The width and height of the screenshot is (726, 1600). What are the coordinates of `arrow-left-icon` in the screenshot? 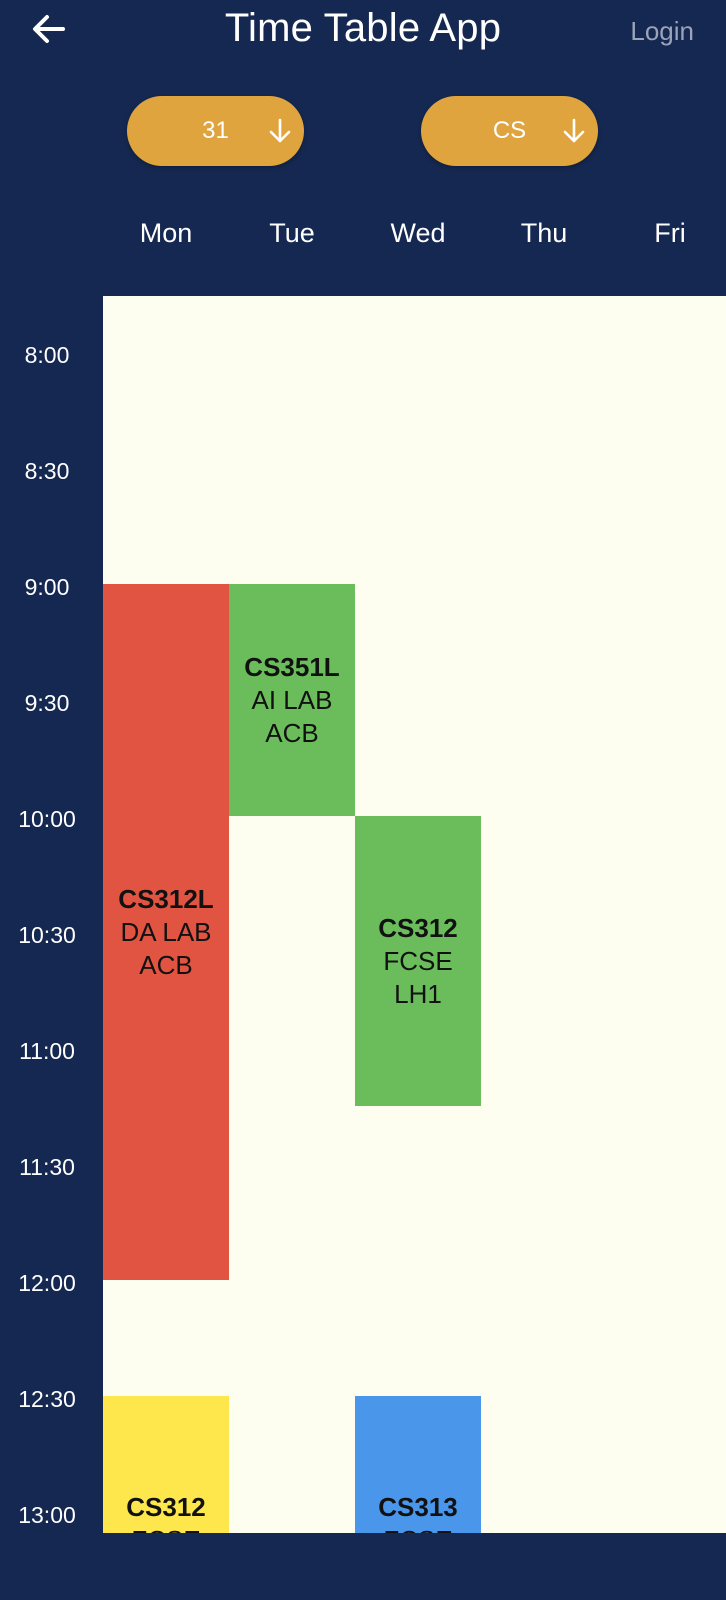 It's located at (48, 31).